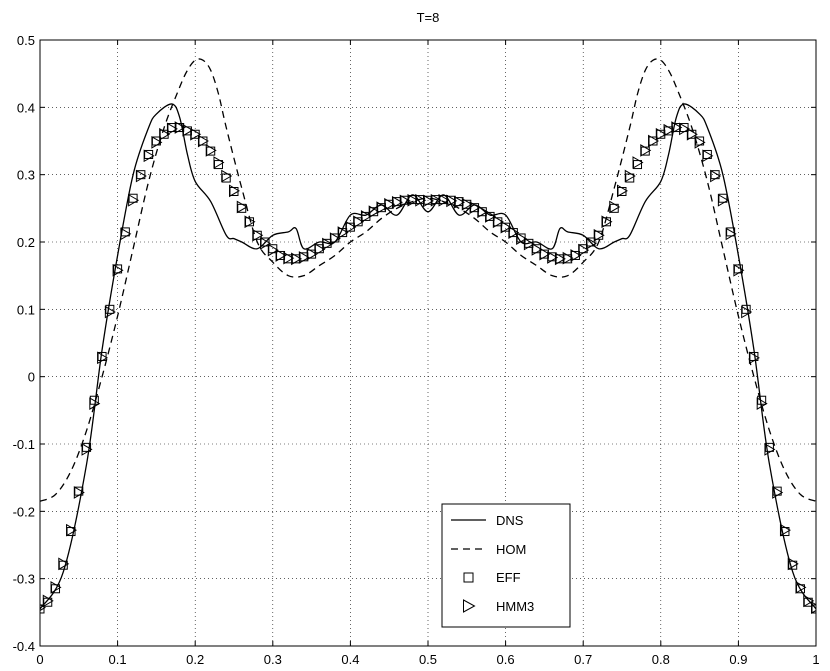 Image resolution: width=830 pixels, height=671 pixels. What do you see at coordinates (26, 107) in the screenshot?
I see `y-tick-label: 0.4` at bounding box center [26, 107].